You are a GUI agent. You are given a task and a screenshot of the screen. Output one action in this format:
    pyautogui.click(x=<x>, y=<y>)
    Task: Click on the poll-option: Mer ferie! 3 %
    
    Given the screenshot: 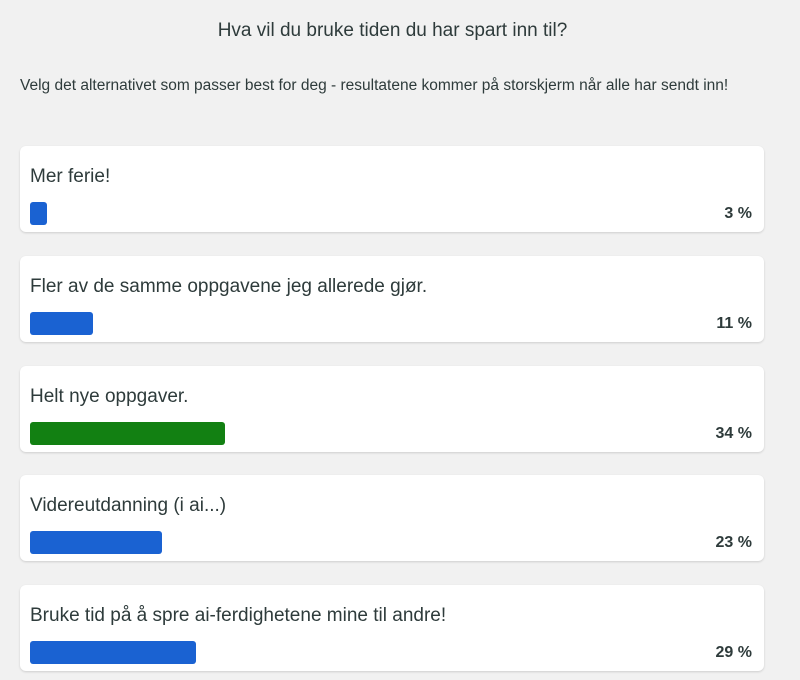 What is the action you would take?
    pyautogui.click(x=392, y=189)
    